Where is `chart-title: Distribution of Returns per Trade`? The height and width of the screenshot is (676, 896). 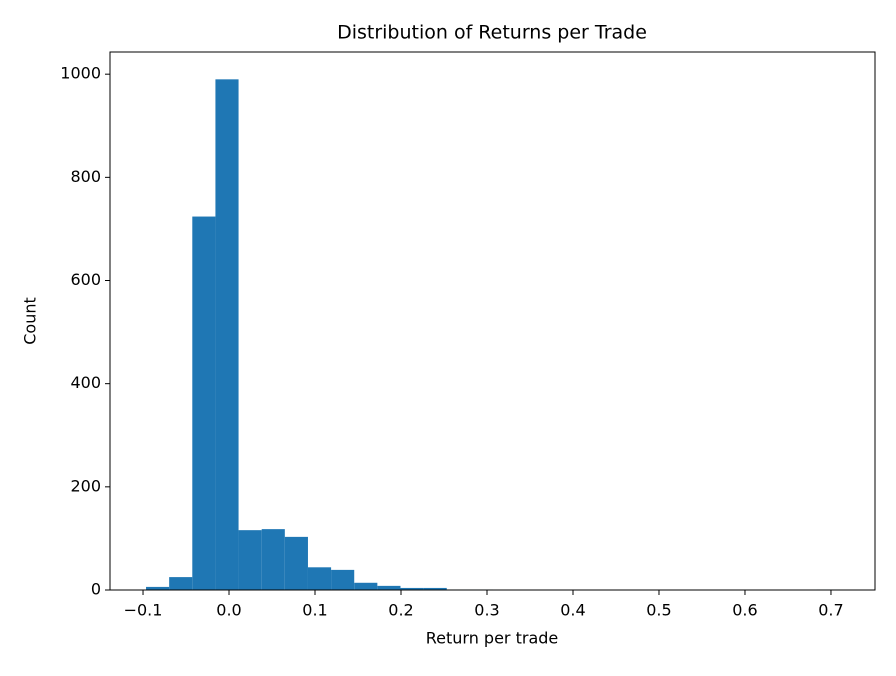
chart-title: Distribution of Returns per Trade is located at coordinates (492, 33).